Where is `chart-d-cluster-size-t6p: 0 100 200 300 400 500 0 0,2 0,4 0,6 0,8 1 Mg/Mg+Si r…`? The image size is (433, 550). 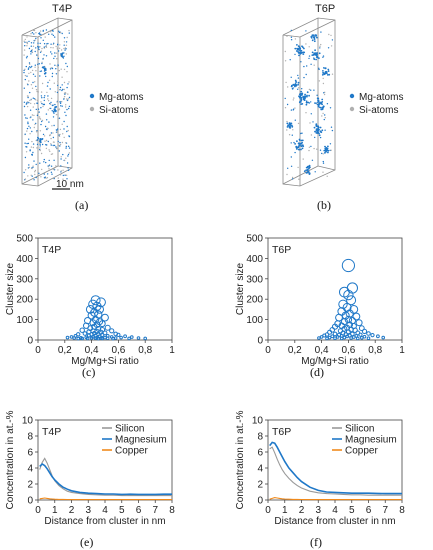 chart-d-cluster-size-t6p: 0 100 200 300 400 500 0 0,2 0,4 0,6 0,8 1 Mg/Mg+Si r… is located at coordinates (320, 301).